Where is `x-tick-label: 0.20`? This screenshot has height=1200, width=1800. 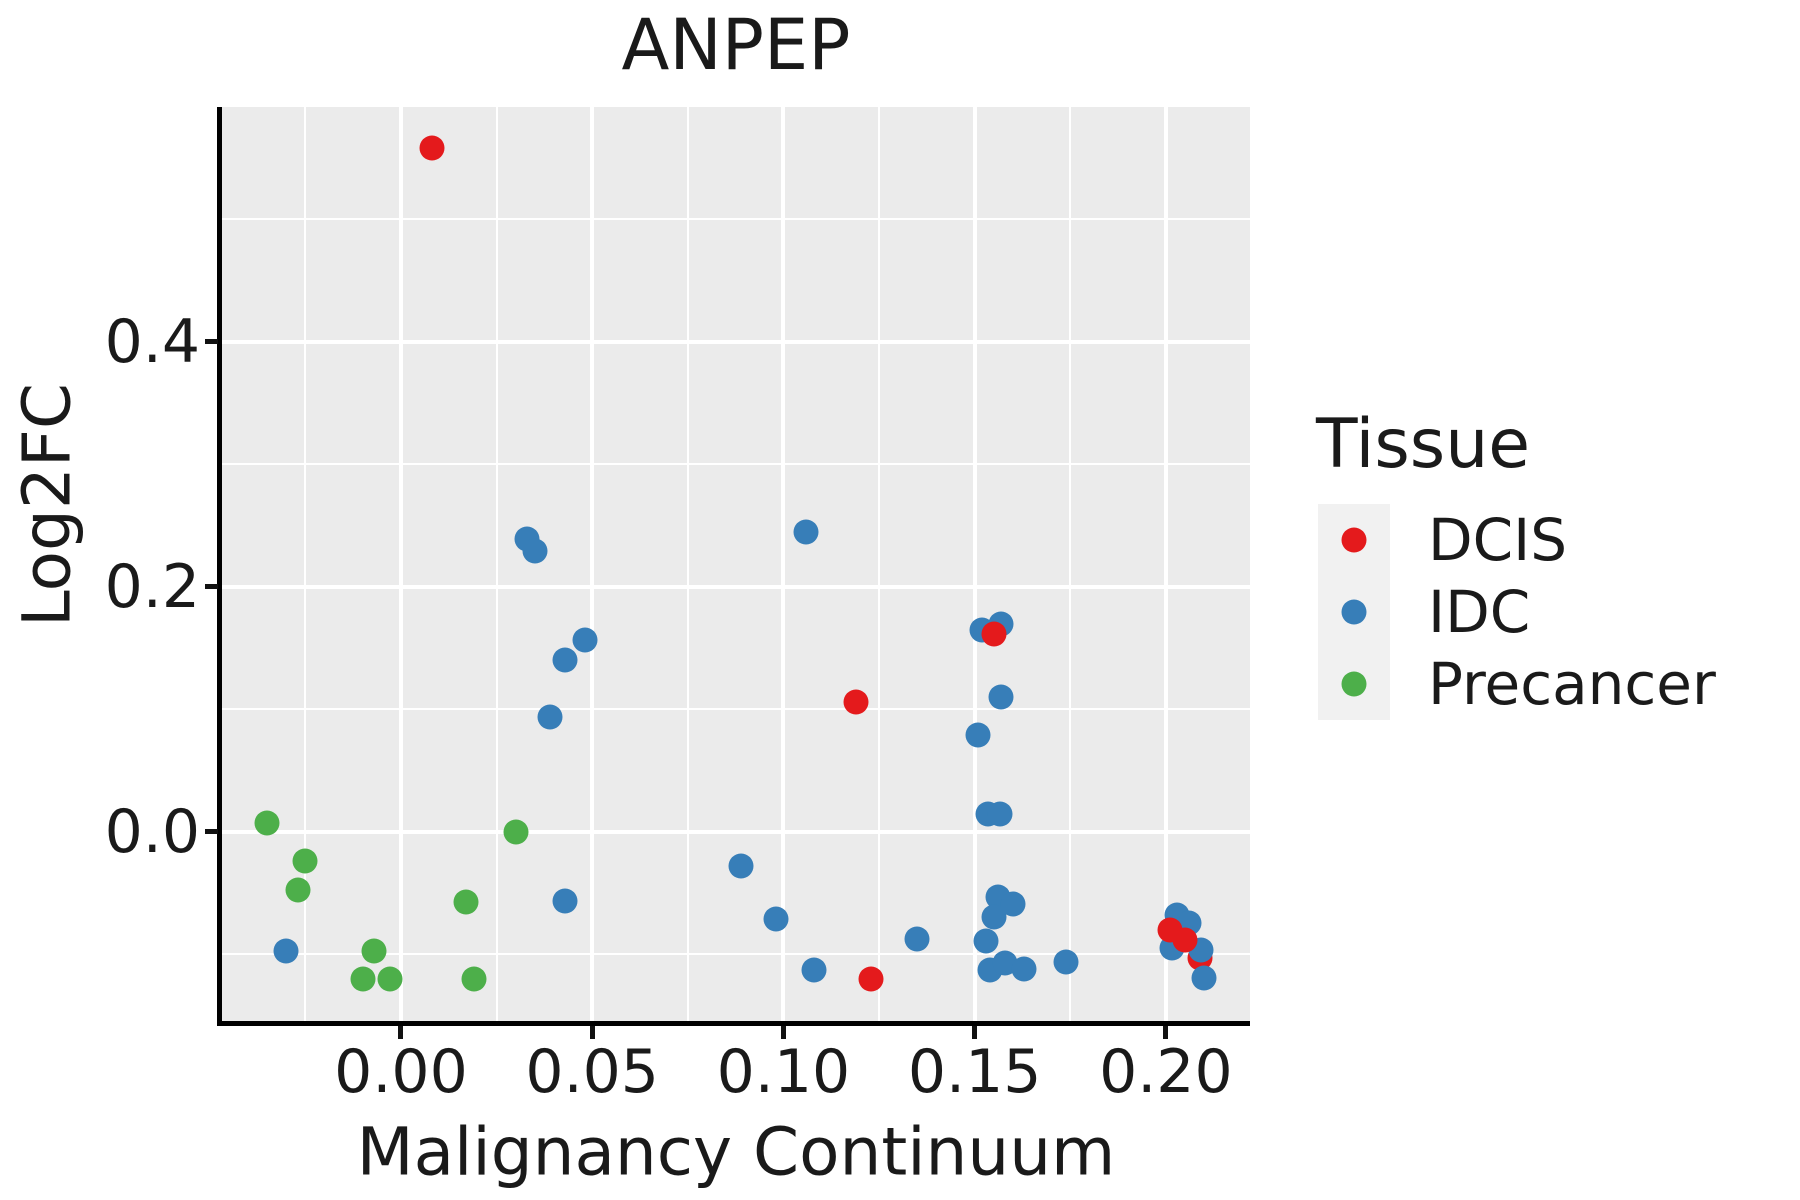
x-tick-label: 0.20 is located at coordinates (1166, 1072).